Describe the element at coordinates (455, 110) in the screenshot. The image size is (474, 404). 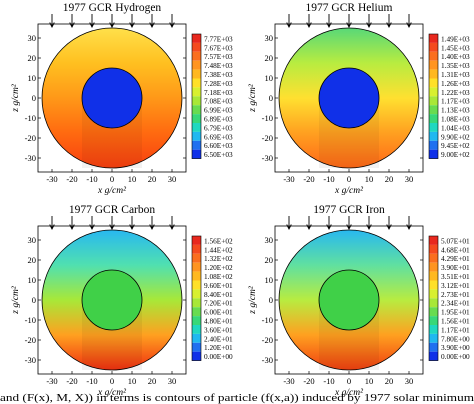
I see `colorbar-label: 1.13E+03` at that location.